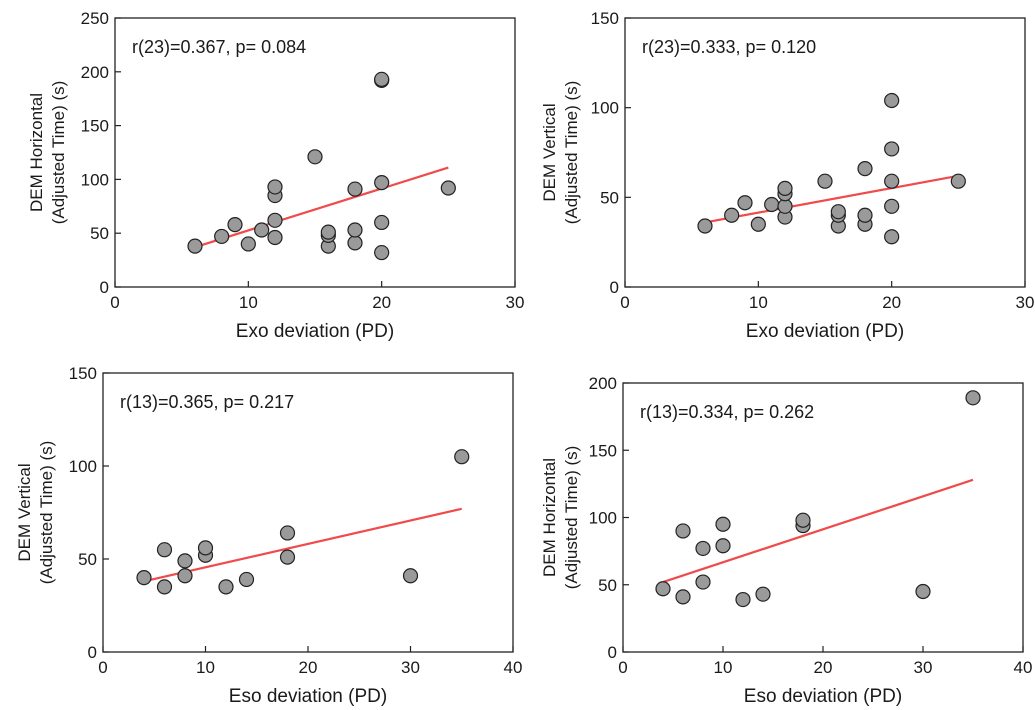  What do you see at coordinates (207, 402) in the screenshot?
I see `correlation-annotation: r(13)=0.365, p= 0.217` at bounding box center [207, 402].